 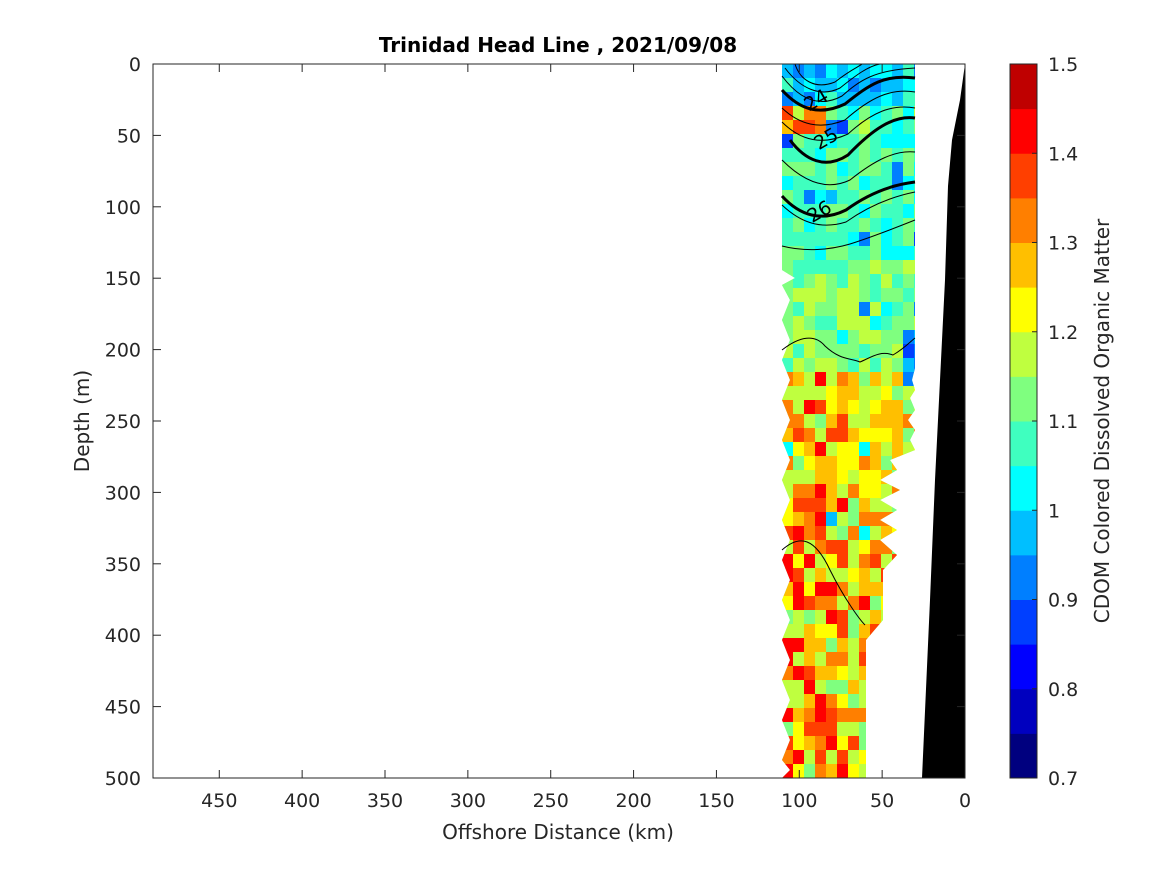 I want to click on colorbar-swatch, so click(x=1023, y=577).